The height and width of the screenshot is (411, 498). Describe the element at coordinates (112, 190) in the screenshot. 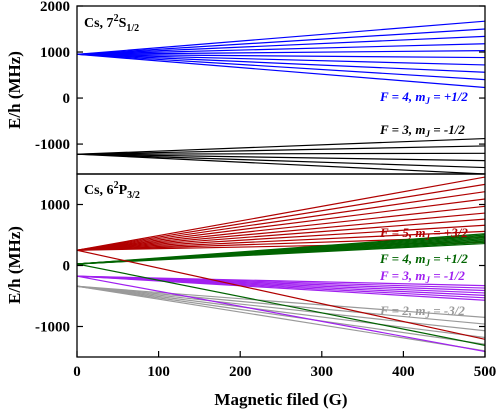

I see `bottom-panel-title: Cs, 62P3/2` at that location.